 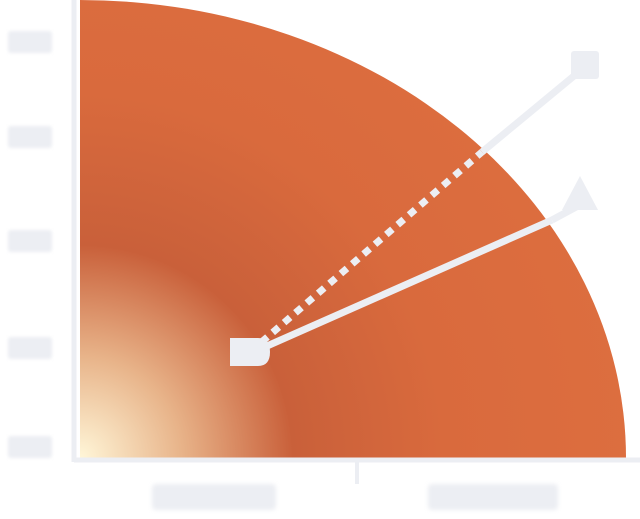 I want to click on dotted-ray, so click(x=366, y=252).